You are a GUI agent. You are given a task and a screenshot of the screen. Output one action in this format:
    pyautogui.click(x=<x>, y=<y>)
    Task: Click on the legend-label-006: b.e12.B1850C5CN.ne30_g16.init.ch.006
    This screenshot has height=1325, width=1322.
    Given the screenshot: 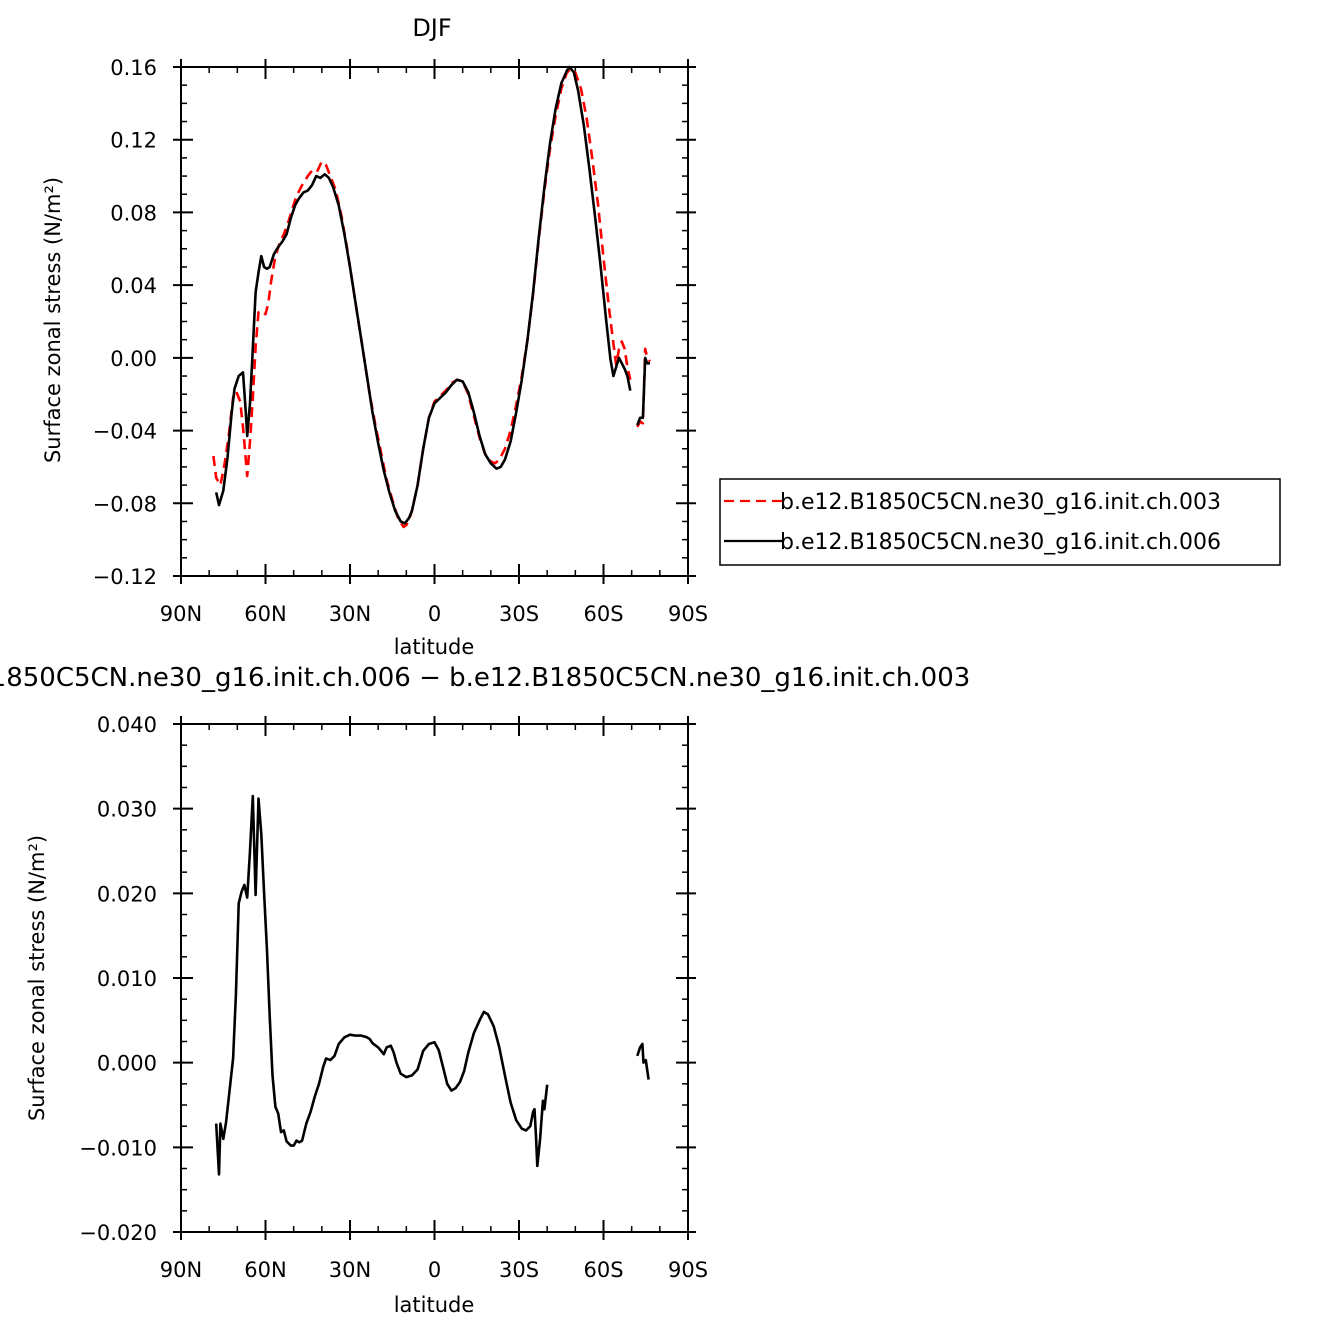 What is the action you would take?
    pyautogui.click(x=1000, y=542)
    